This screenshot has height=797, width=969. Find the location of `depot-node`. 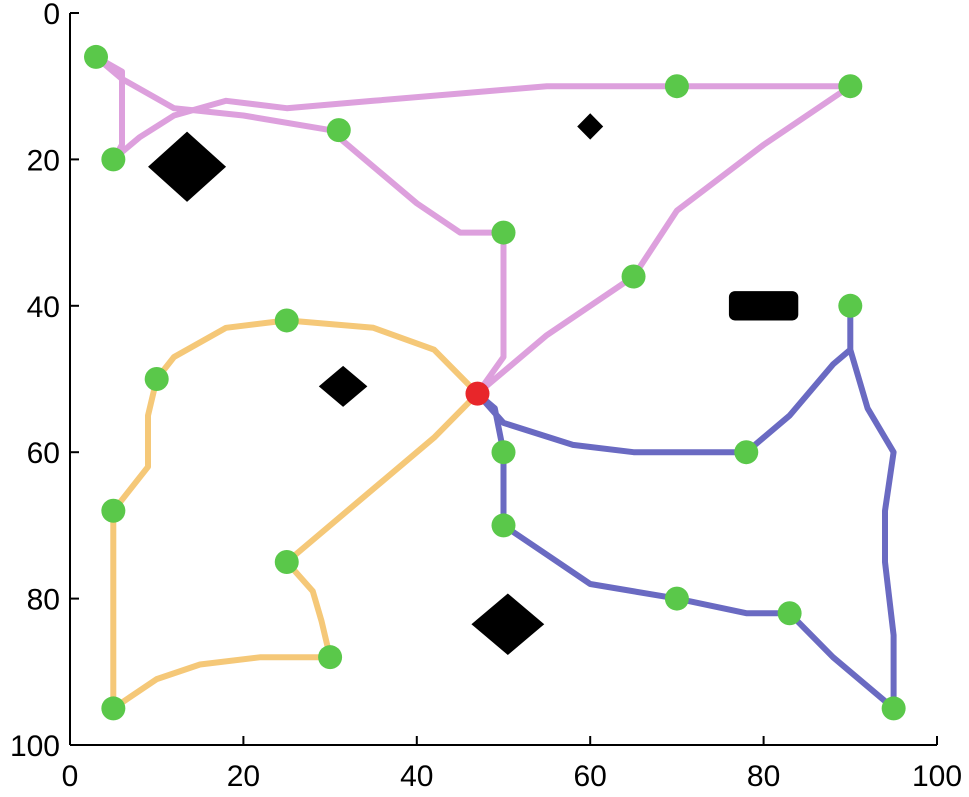

depot-node is located at coordinates (477, 393).